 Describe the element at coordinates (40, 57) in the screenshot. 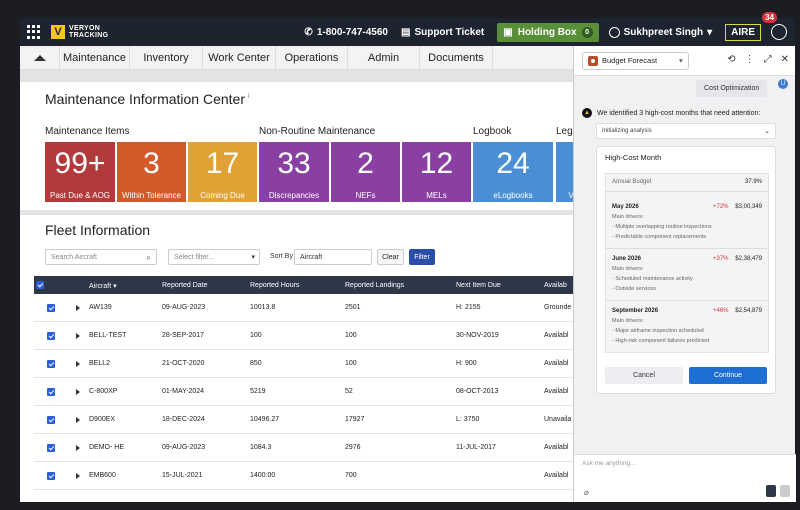

I see `home-tab` at that location.